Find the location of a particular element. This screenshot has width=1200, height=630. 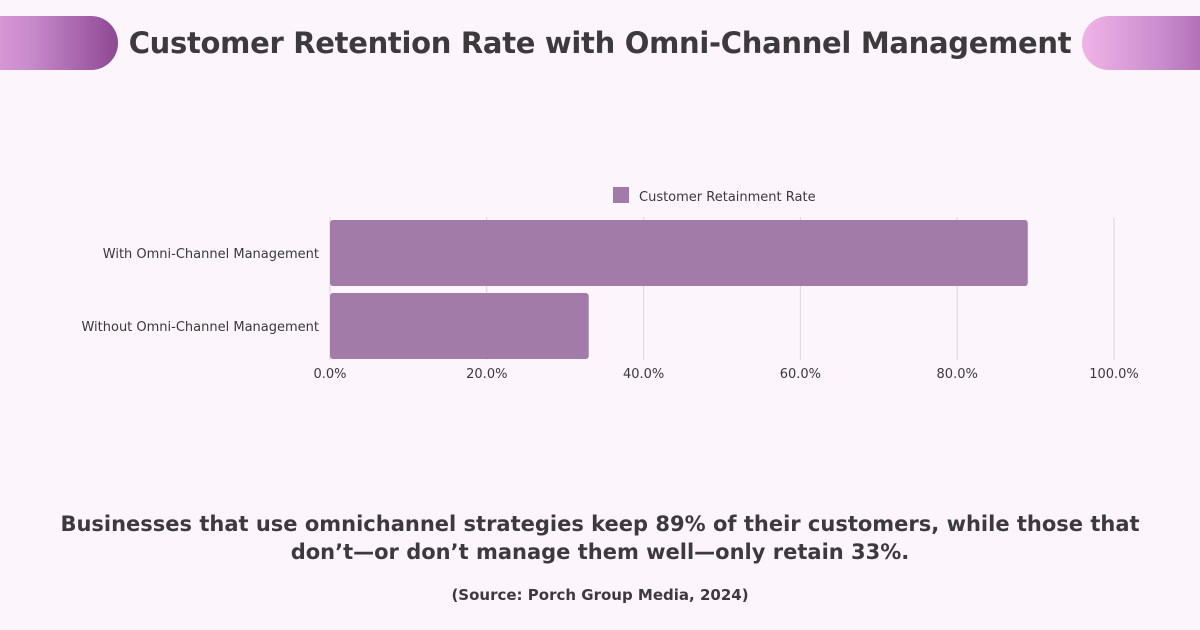

bars is located at coordinates (679, 289).